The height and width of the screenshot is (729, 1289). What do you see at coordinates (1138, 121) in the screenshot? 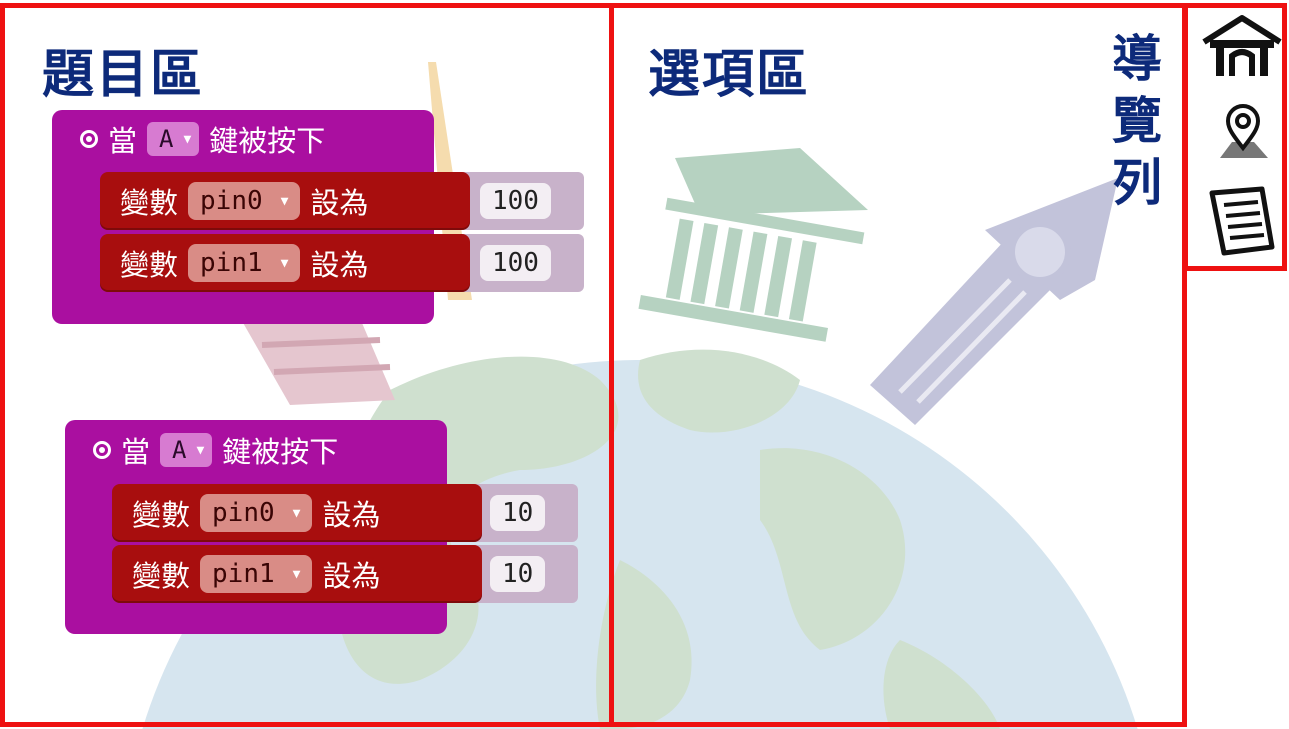
I see `navigation-bar-title: 導 覽 列` at bounding box center [1138, 121].